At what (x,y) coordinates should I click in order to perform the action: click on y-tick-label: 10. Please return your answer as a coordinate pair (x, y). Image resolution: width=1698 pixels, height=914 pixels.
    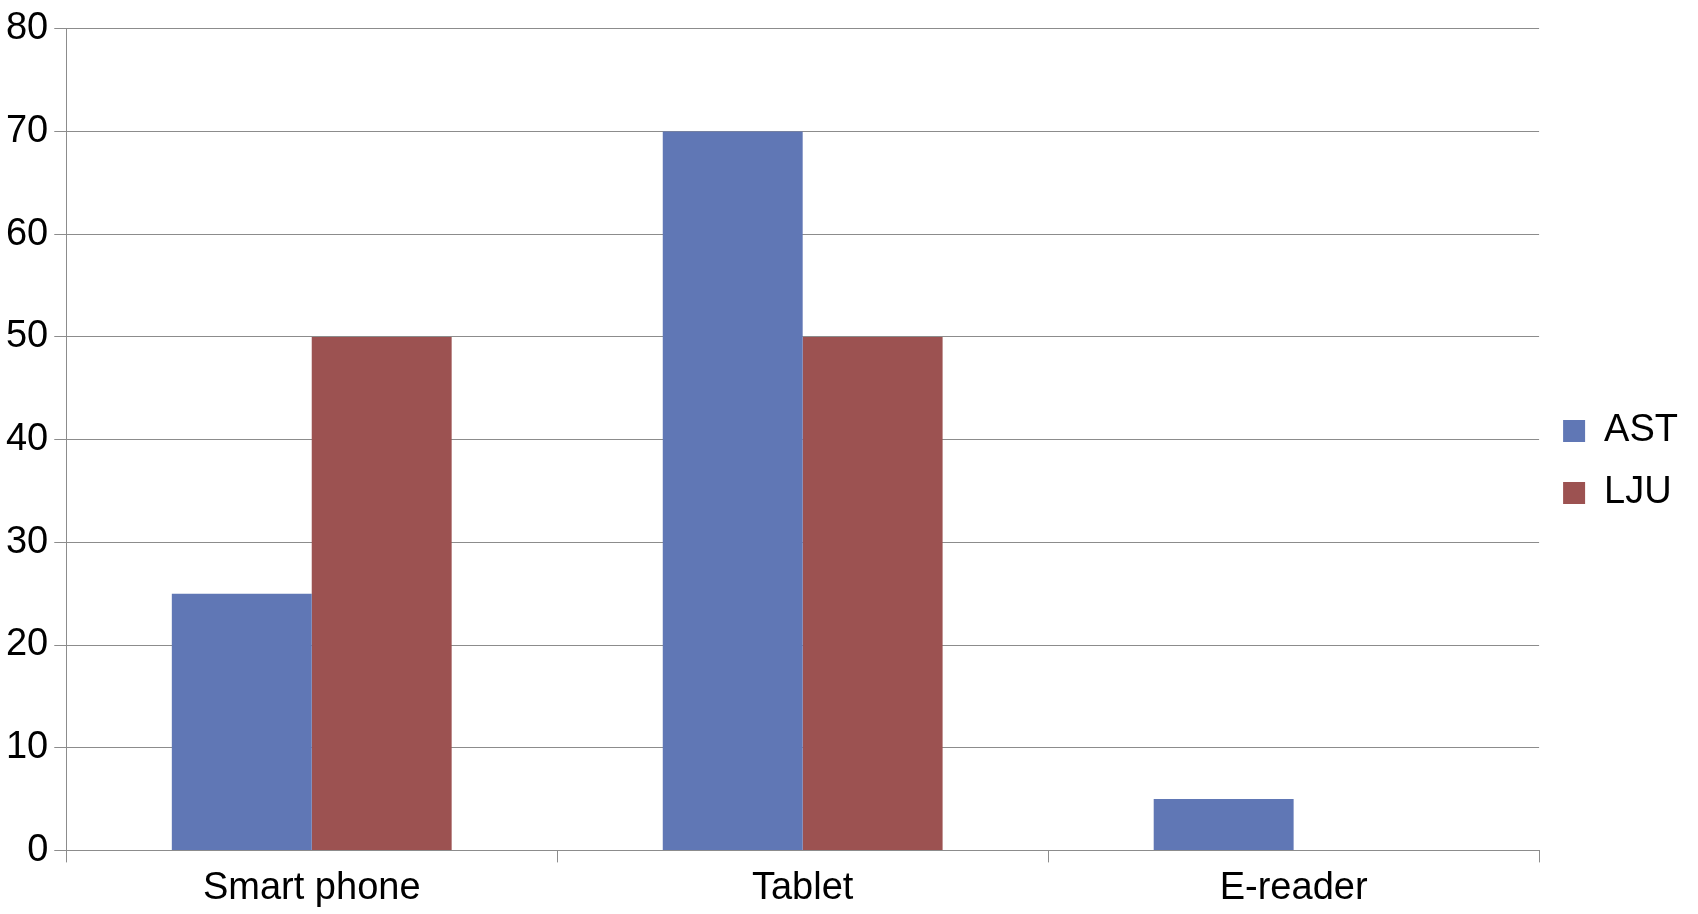
    Looking at the image, I should click on (27, 745).